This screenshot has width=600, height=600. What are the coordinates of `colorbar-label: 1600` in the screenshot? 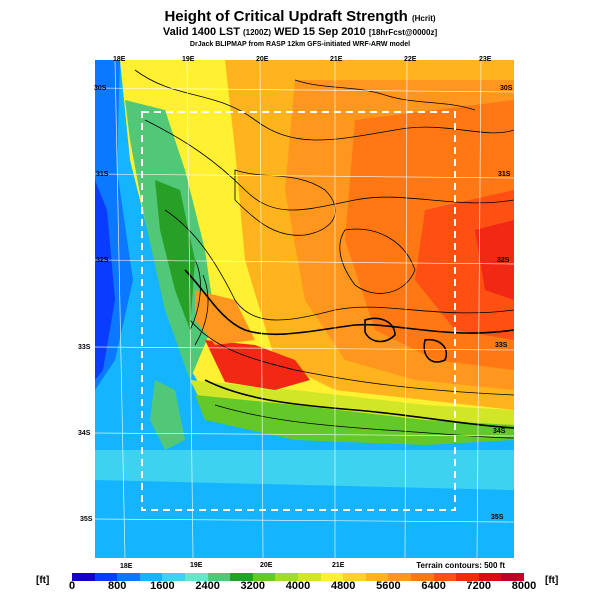 It's located at (162, 586).